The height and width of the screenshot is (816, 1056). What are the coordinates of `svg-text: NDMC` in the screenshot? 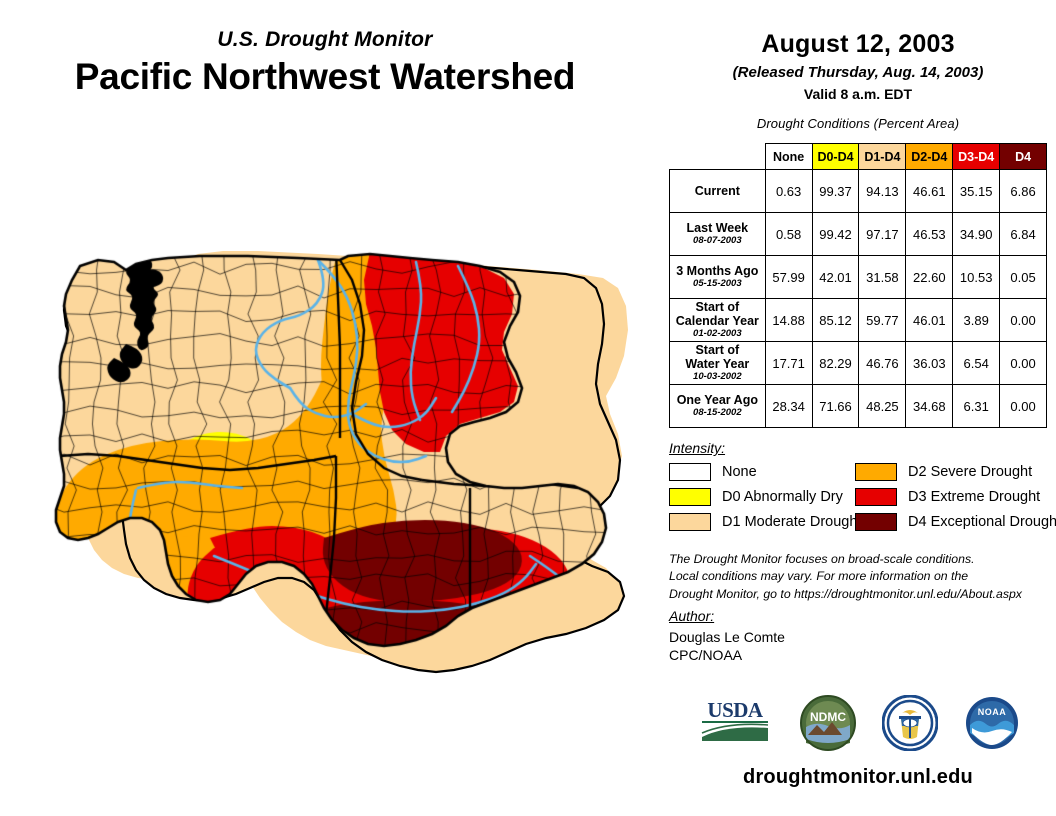 It's located at (828, 717).